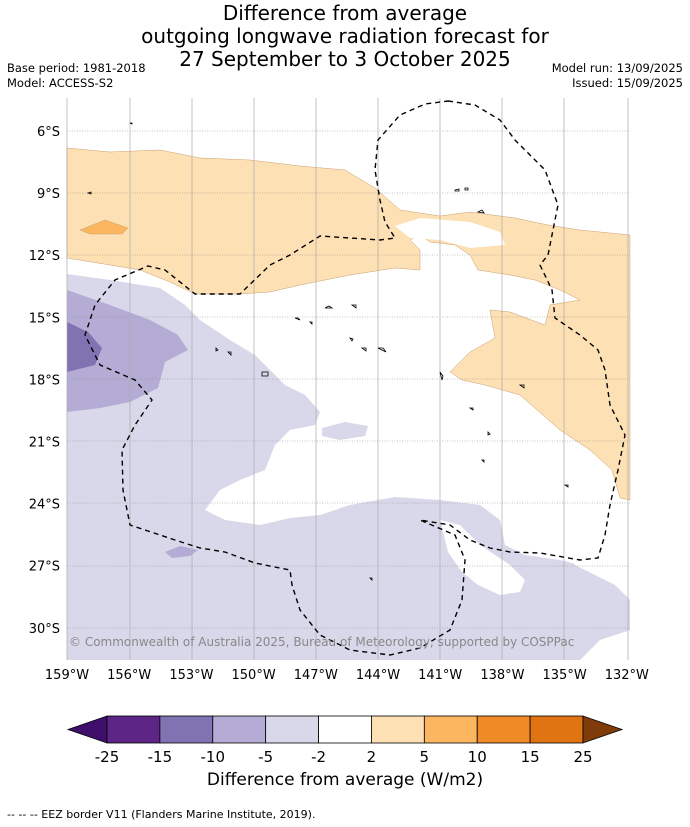 This screenshot has height=827, width=690. I want to click on lat-label: 18°S, so click(44, 380).